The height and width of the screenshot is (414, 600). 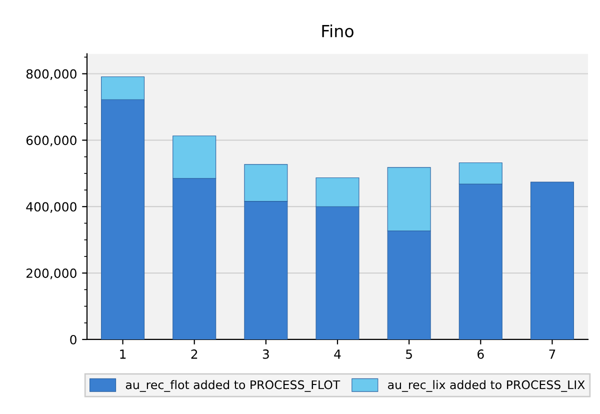 I want to click on x-tick-label: 1, so click(x=123, y=354).